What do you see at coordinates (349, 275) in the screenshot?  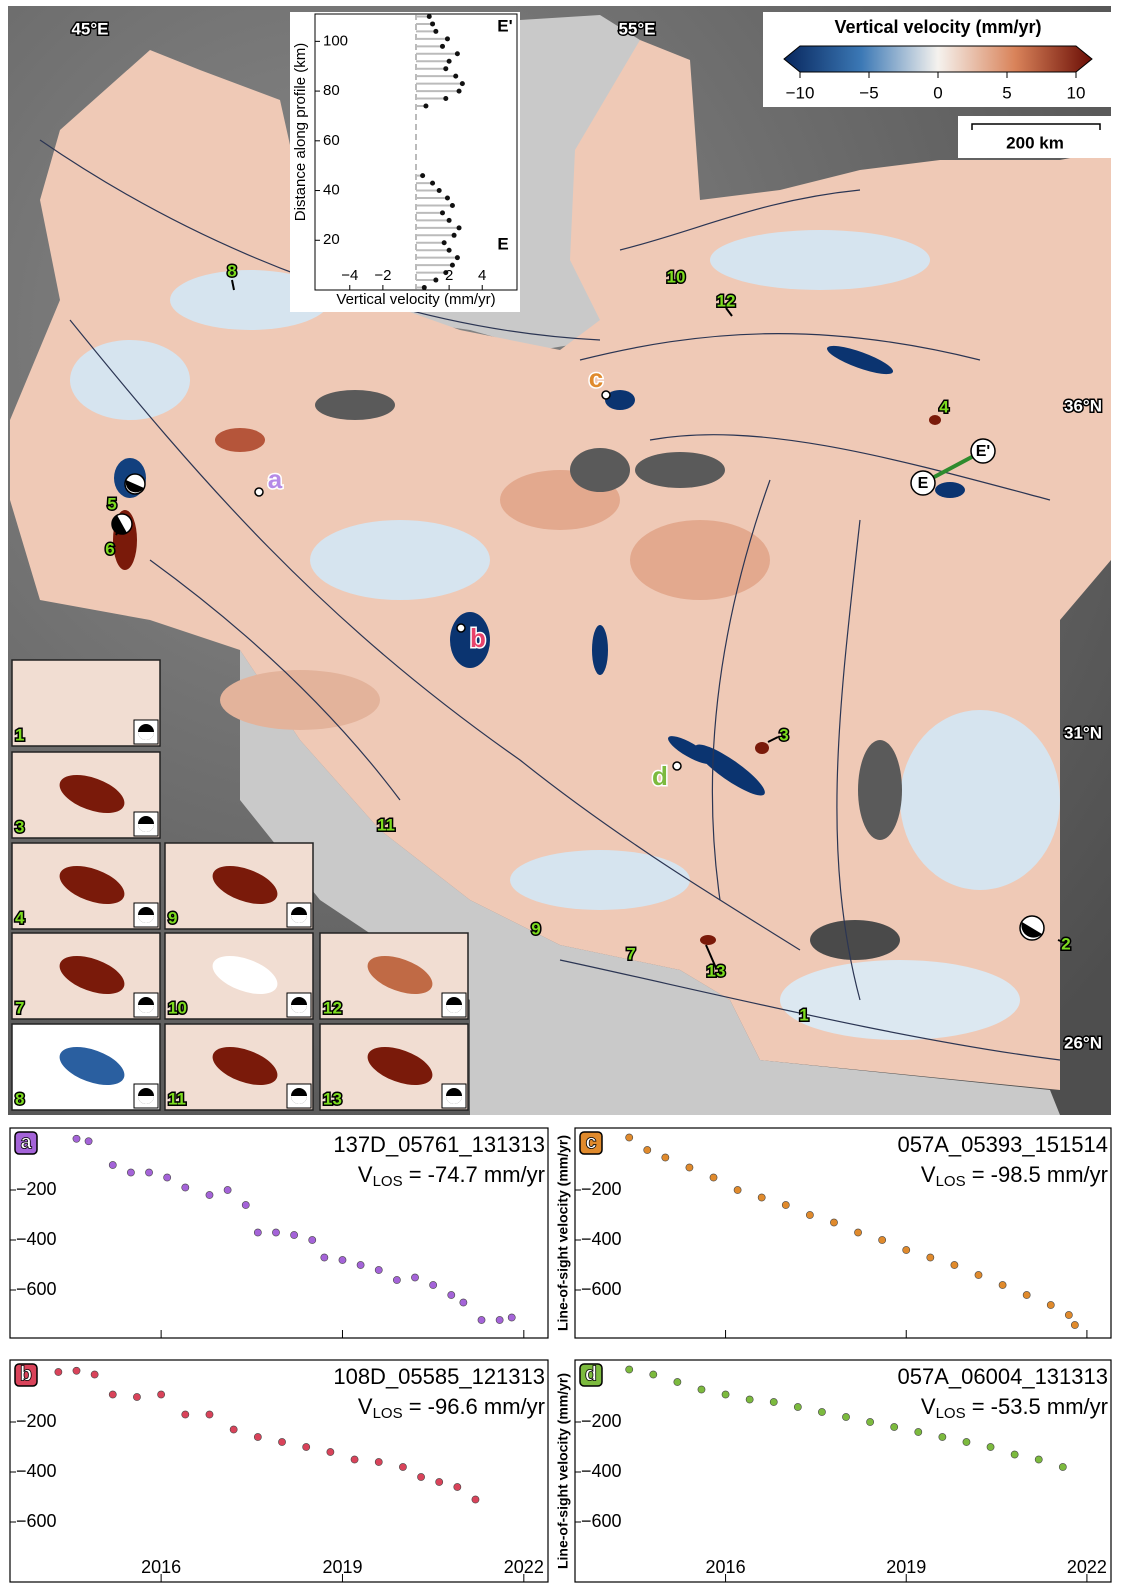 I see `x-tick-label: −4` at bounding box center [349, 275].